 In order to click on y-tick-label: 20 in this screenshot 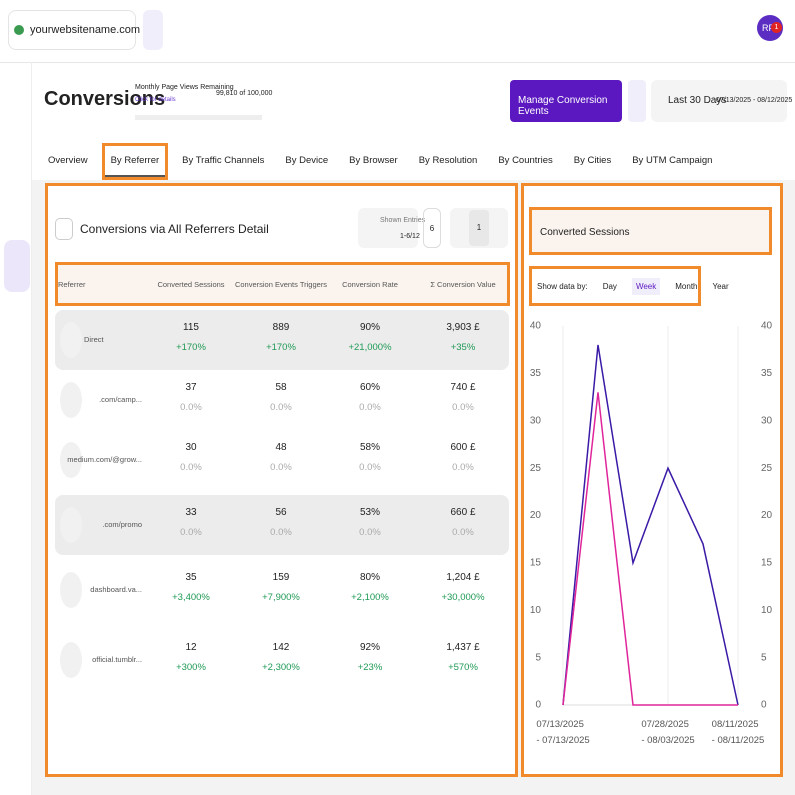, I will do `click(536, 515)`.